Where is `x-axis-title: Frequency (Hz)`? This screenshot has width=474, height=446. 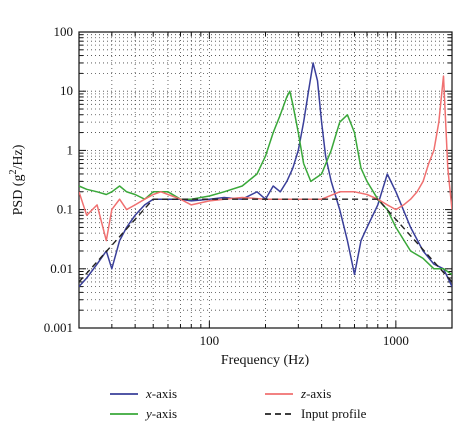 x-axis-title: Frequency (Hz) is located at coordinates (265, 360).